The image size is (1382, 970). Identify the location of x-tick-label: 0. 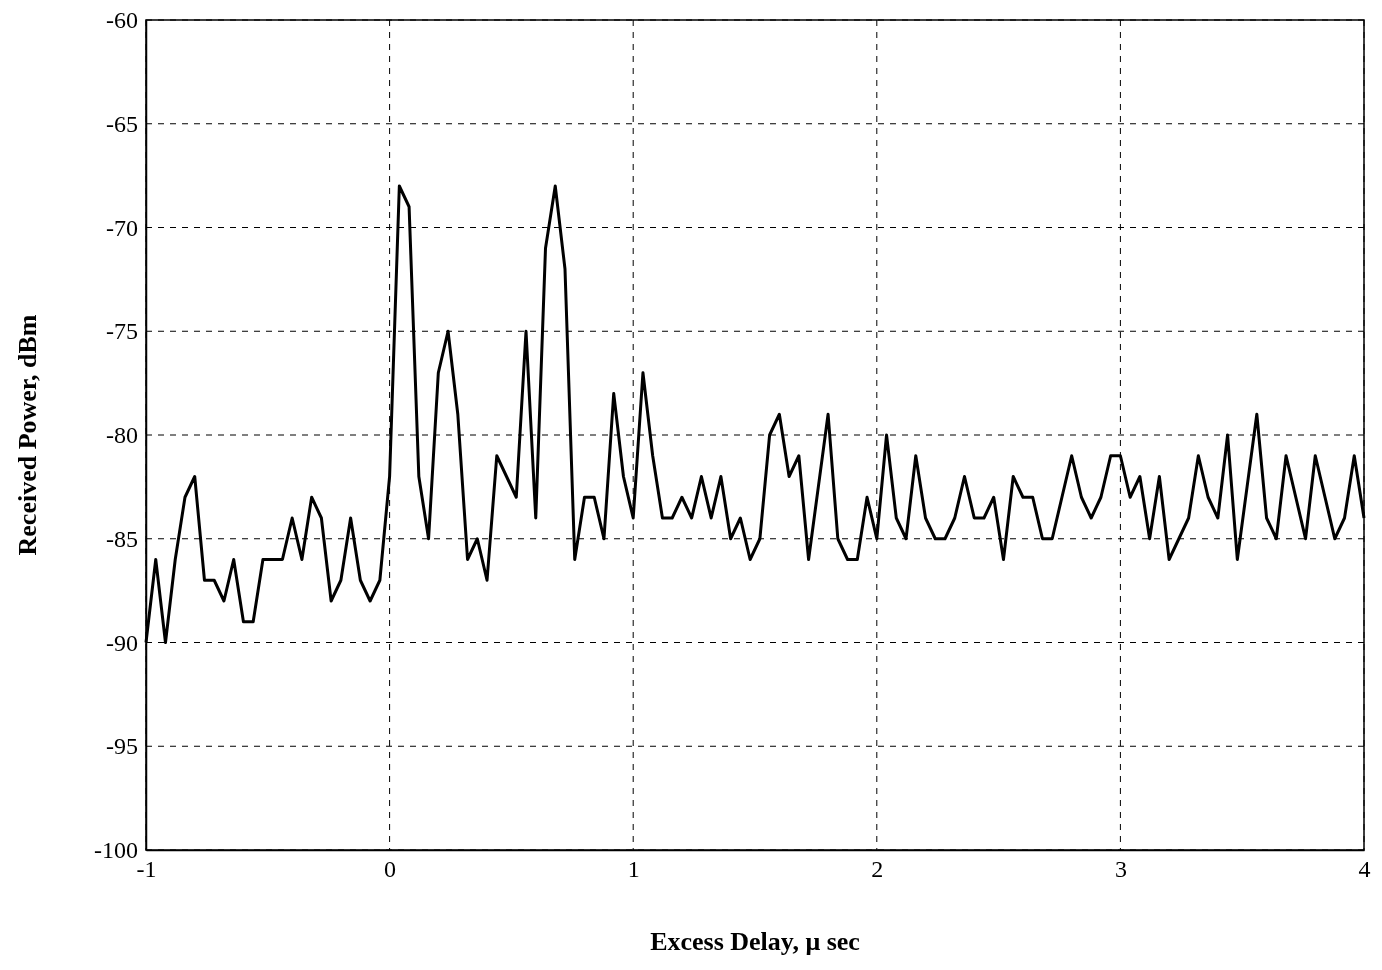
(390, 869).